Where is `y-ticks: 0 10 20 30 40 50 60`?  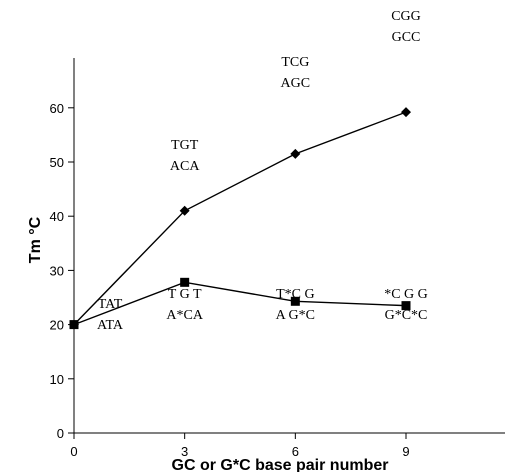
y-ticks: 0 10 20 30 40 50 60 is located at coordinates (62, 271).